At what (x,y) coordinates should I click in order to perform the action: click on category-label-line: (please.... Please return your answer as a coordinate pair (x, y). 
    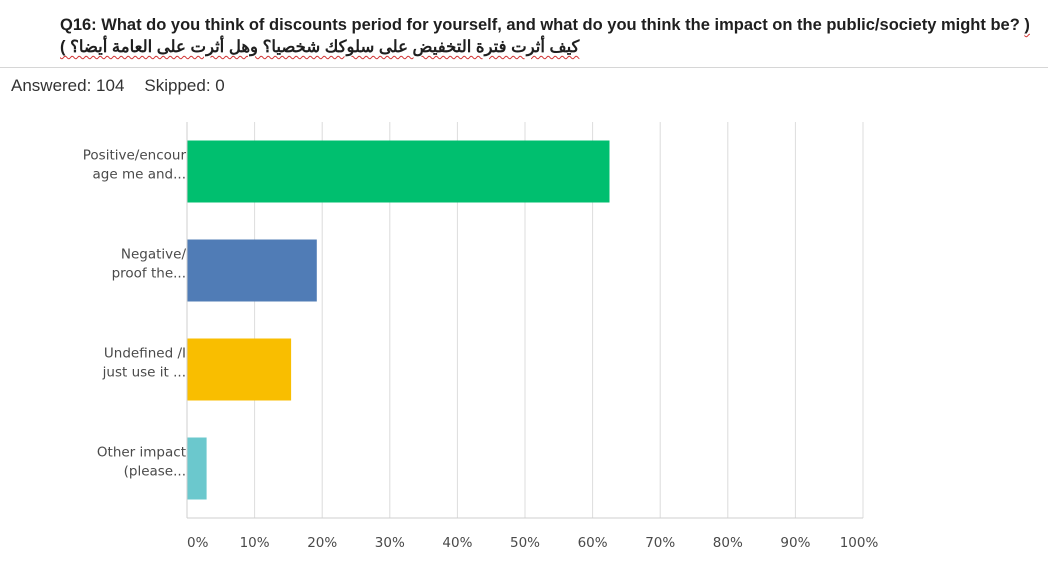
    Looking at the image, I should click on (155, 472).